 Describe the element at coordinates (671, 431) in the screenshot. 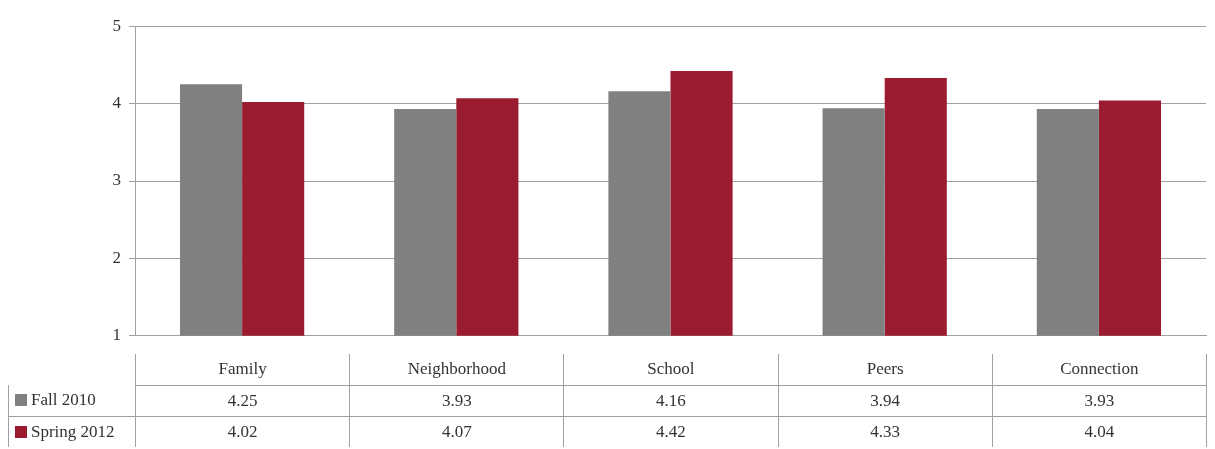

I see `data-label: 4.42` at that location.